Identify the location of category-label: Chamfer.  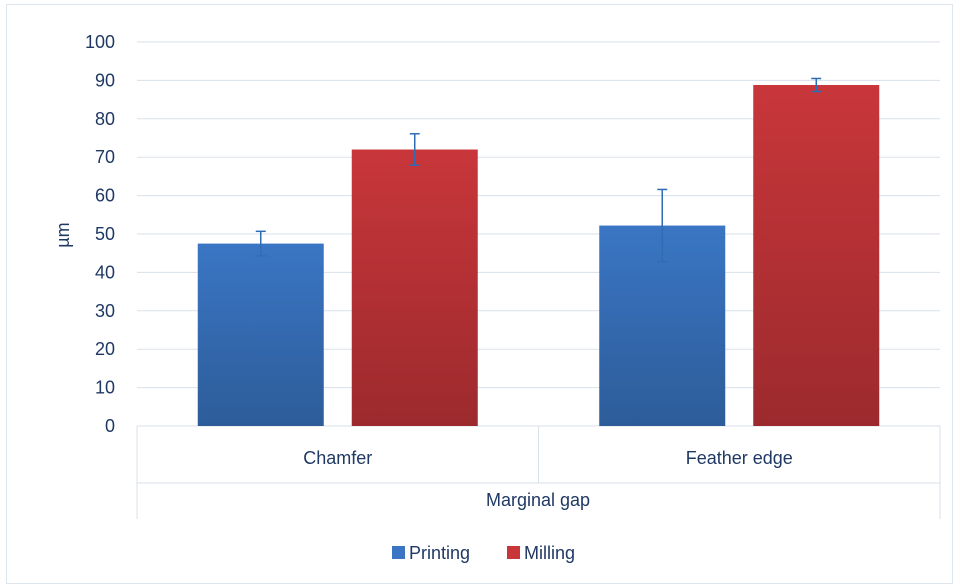
(337, 458).